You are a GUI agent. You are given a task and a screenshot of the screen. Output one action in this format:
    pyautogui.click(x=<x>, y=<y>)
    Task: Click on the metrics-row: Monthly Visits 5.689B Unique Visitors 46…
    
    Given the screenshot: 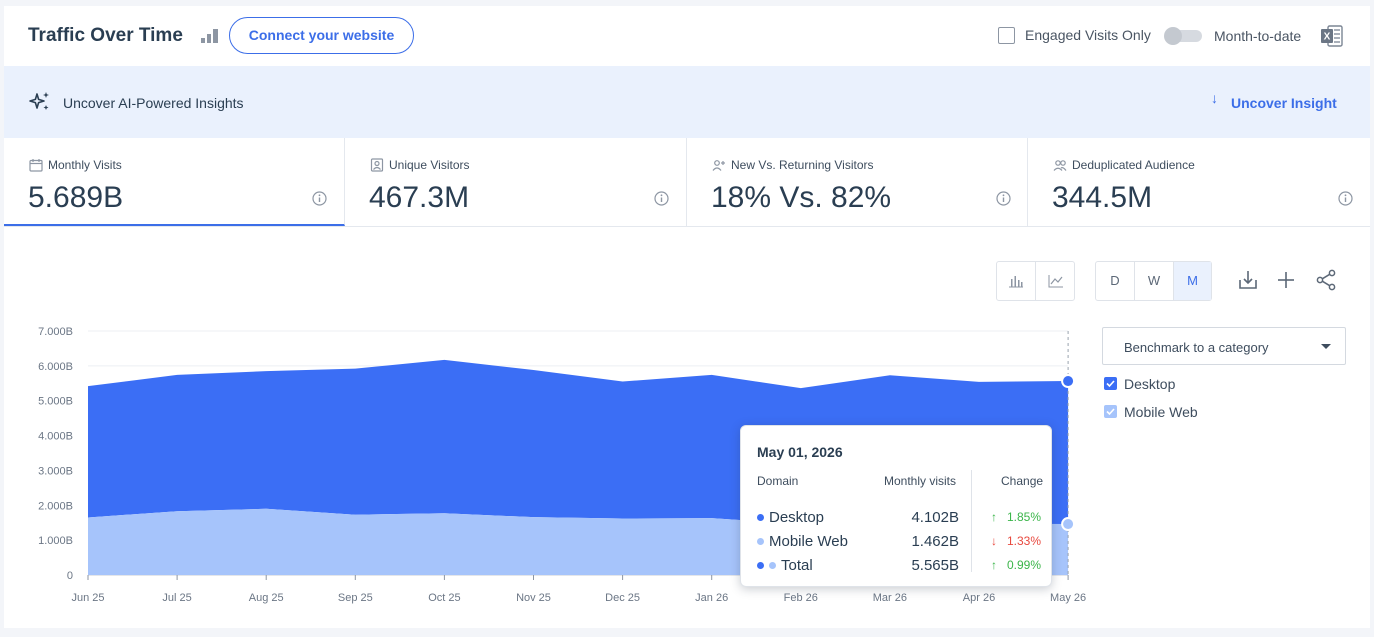 What is the action you would take?
    pyautogui.click(x=687, y=182)
    